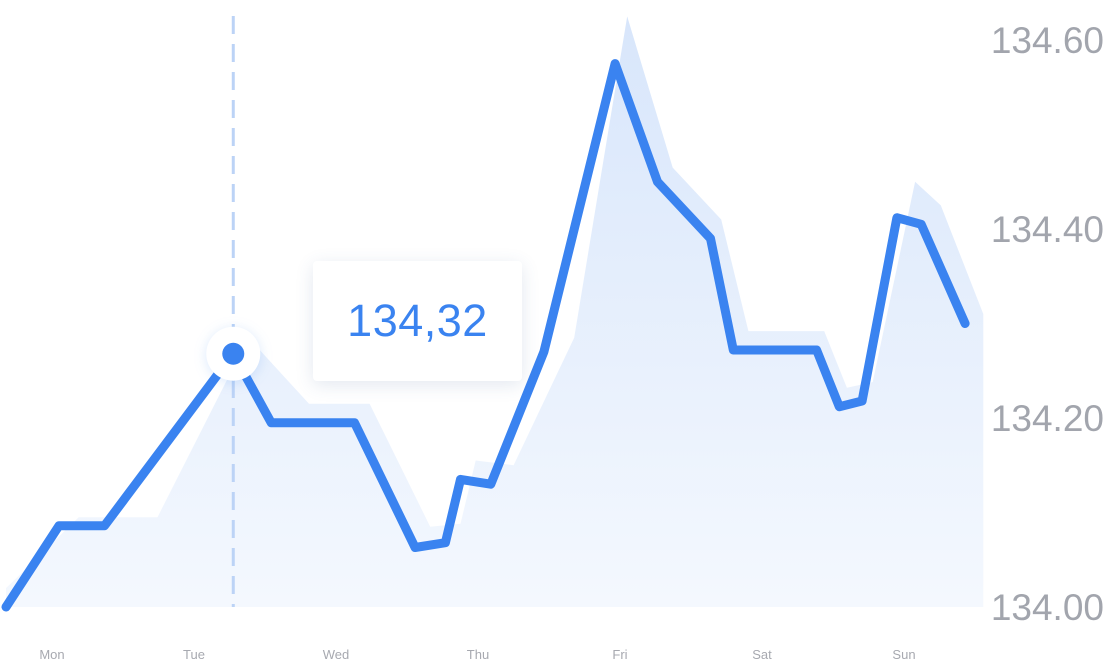 Image resolution: width=1106 pixels, height=662 pixels. Describe the element at coordinates (1047, 607) in the screenshot. I see `y-tick-label: 134.00` at that location.